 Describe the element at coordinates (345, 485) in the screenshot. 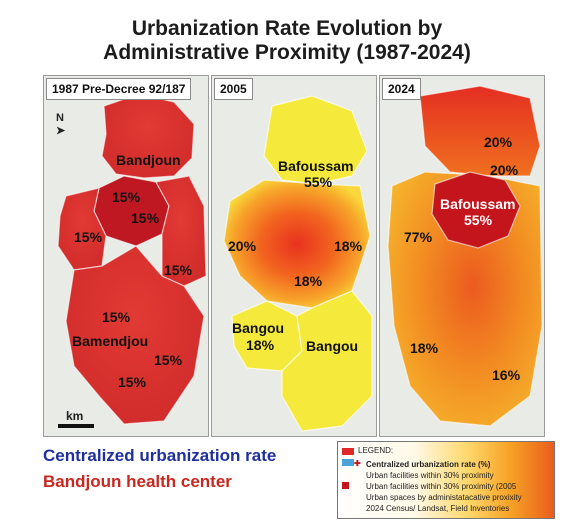

I see `legend-darkred-swatch` at that location.